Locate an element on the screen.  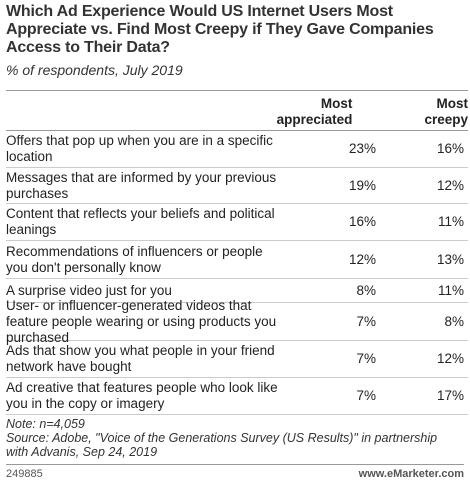
cell-value: 19% is located at coordinates (362, 185).